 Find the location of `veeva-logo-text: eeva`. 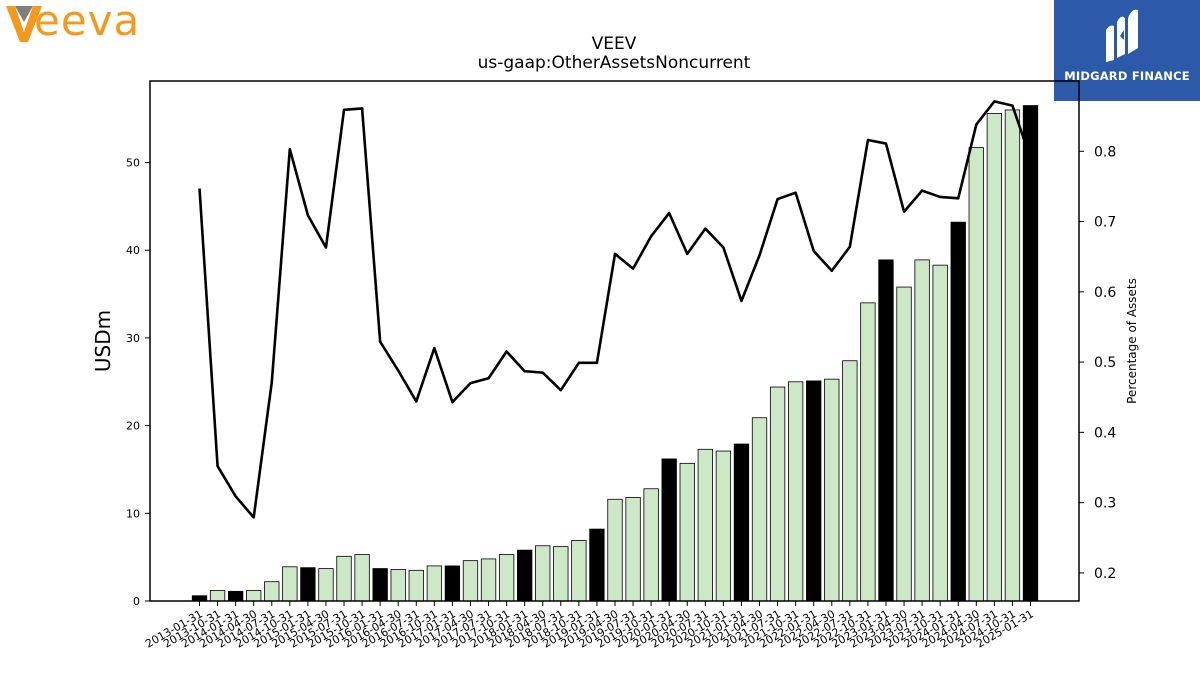

veeva-logo-text: eeva is located at coordinates (87, 22).